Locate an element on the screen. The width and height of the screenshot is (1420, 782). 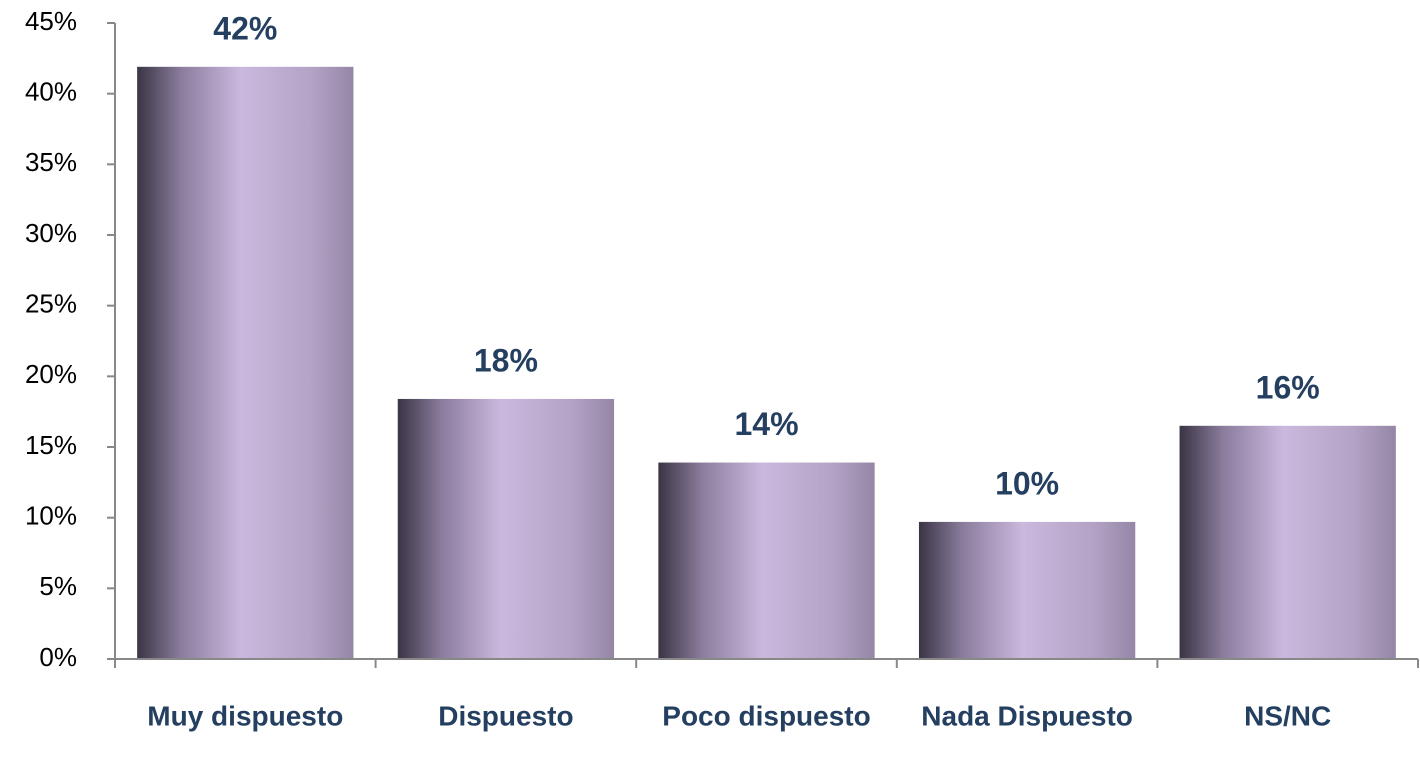
y-tick-label: 0% is located at coordinates (58, 657).